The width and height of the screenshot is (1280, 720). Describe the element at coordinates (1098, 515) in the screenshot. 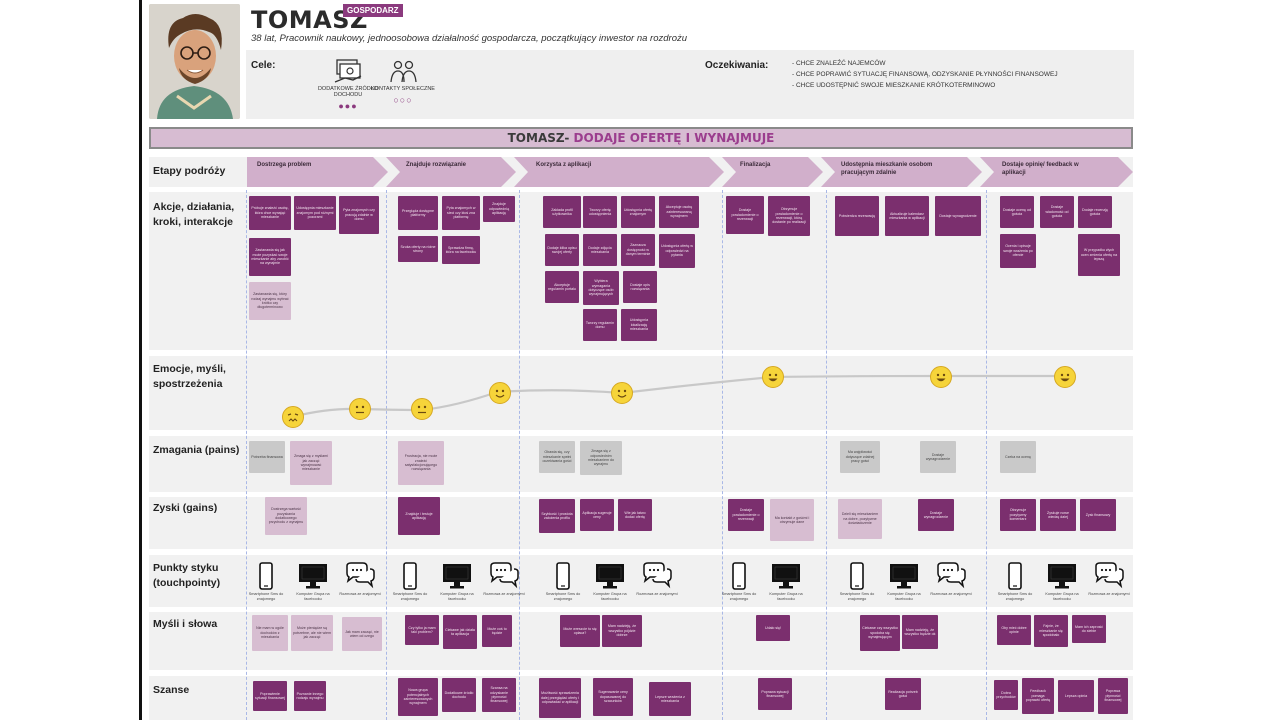

I see `gain-note: Zysk finansowy` at that location.